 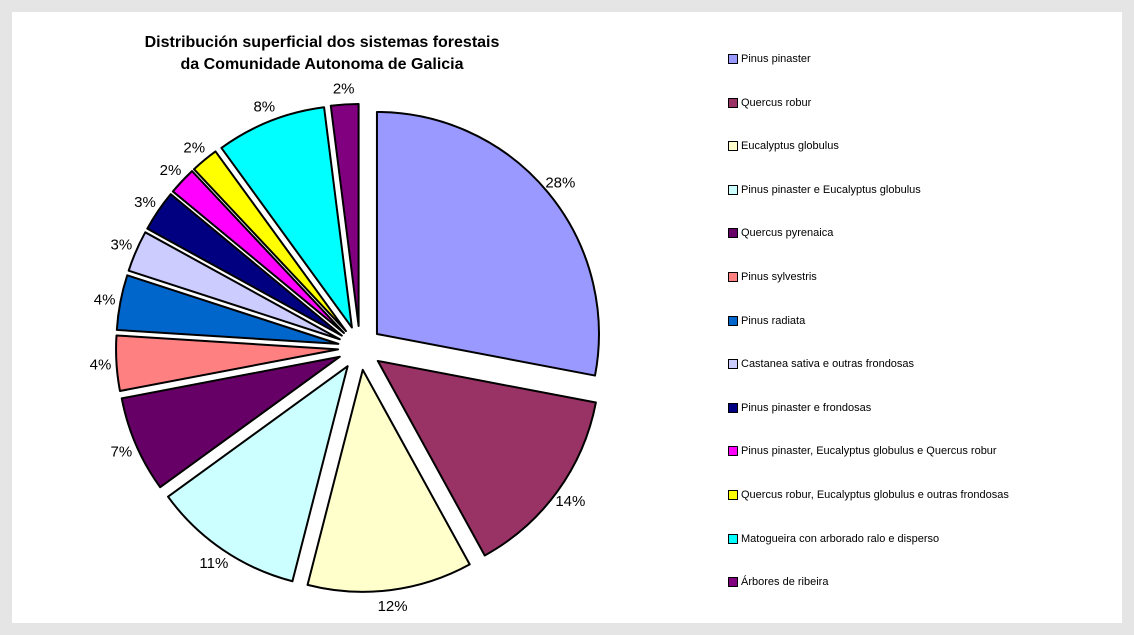 I want to click on data-label-matogueira-con-arborado-ralo-e-disperso: 8%, so click(x=264, y=106).